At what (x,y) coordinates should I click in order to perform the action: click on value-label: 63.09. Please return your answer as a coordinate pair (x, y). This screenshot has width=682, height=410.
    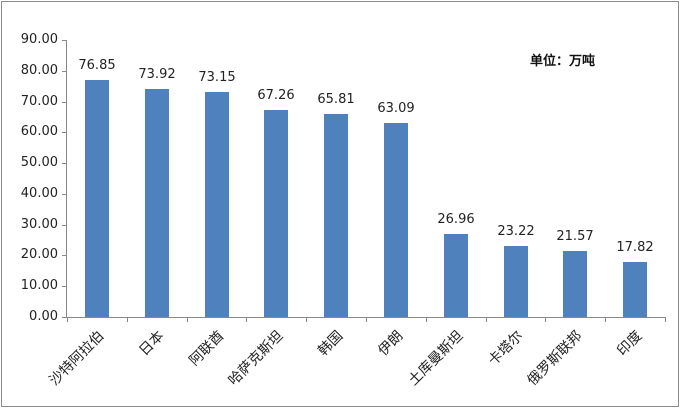
    Looking at the image, I should click on (396, 108).